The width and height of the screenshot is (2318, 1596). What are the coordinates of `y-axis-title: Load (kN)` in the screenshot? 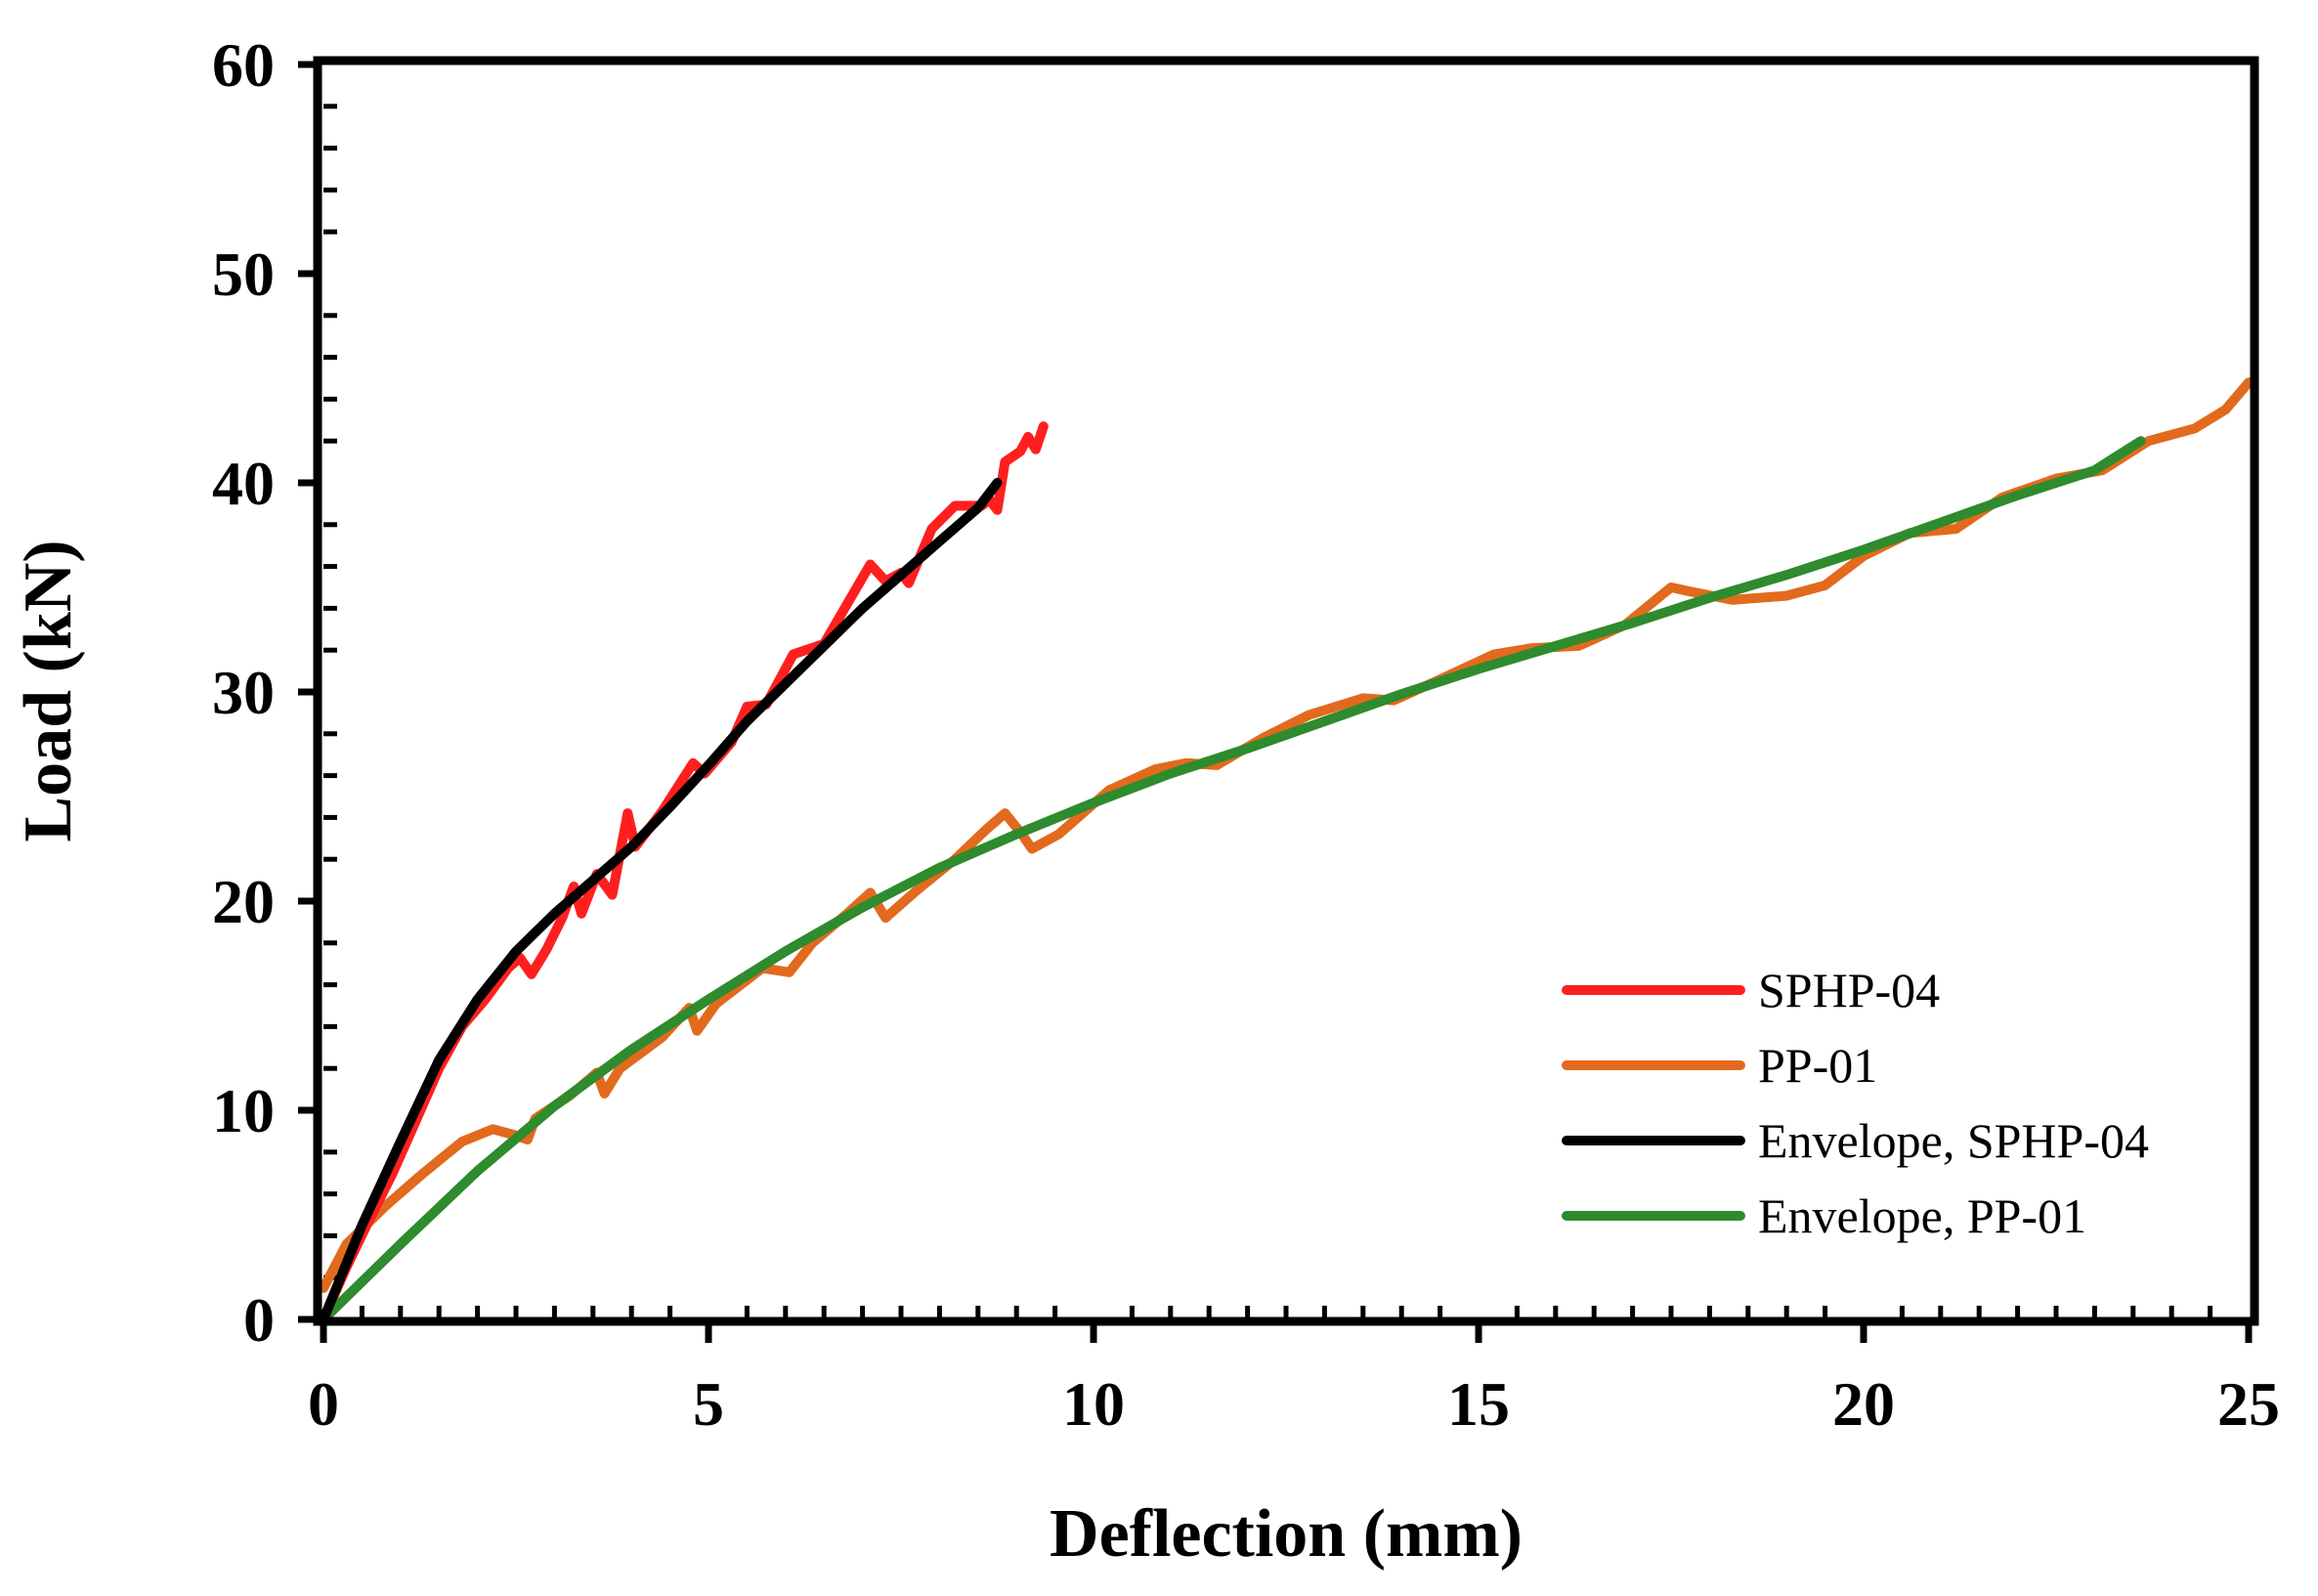 It's located at (48, 690).